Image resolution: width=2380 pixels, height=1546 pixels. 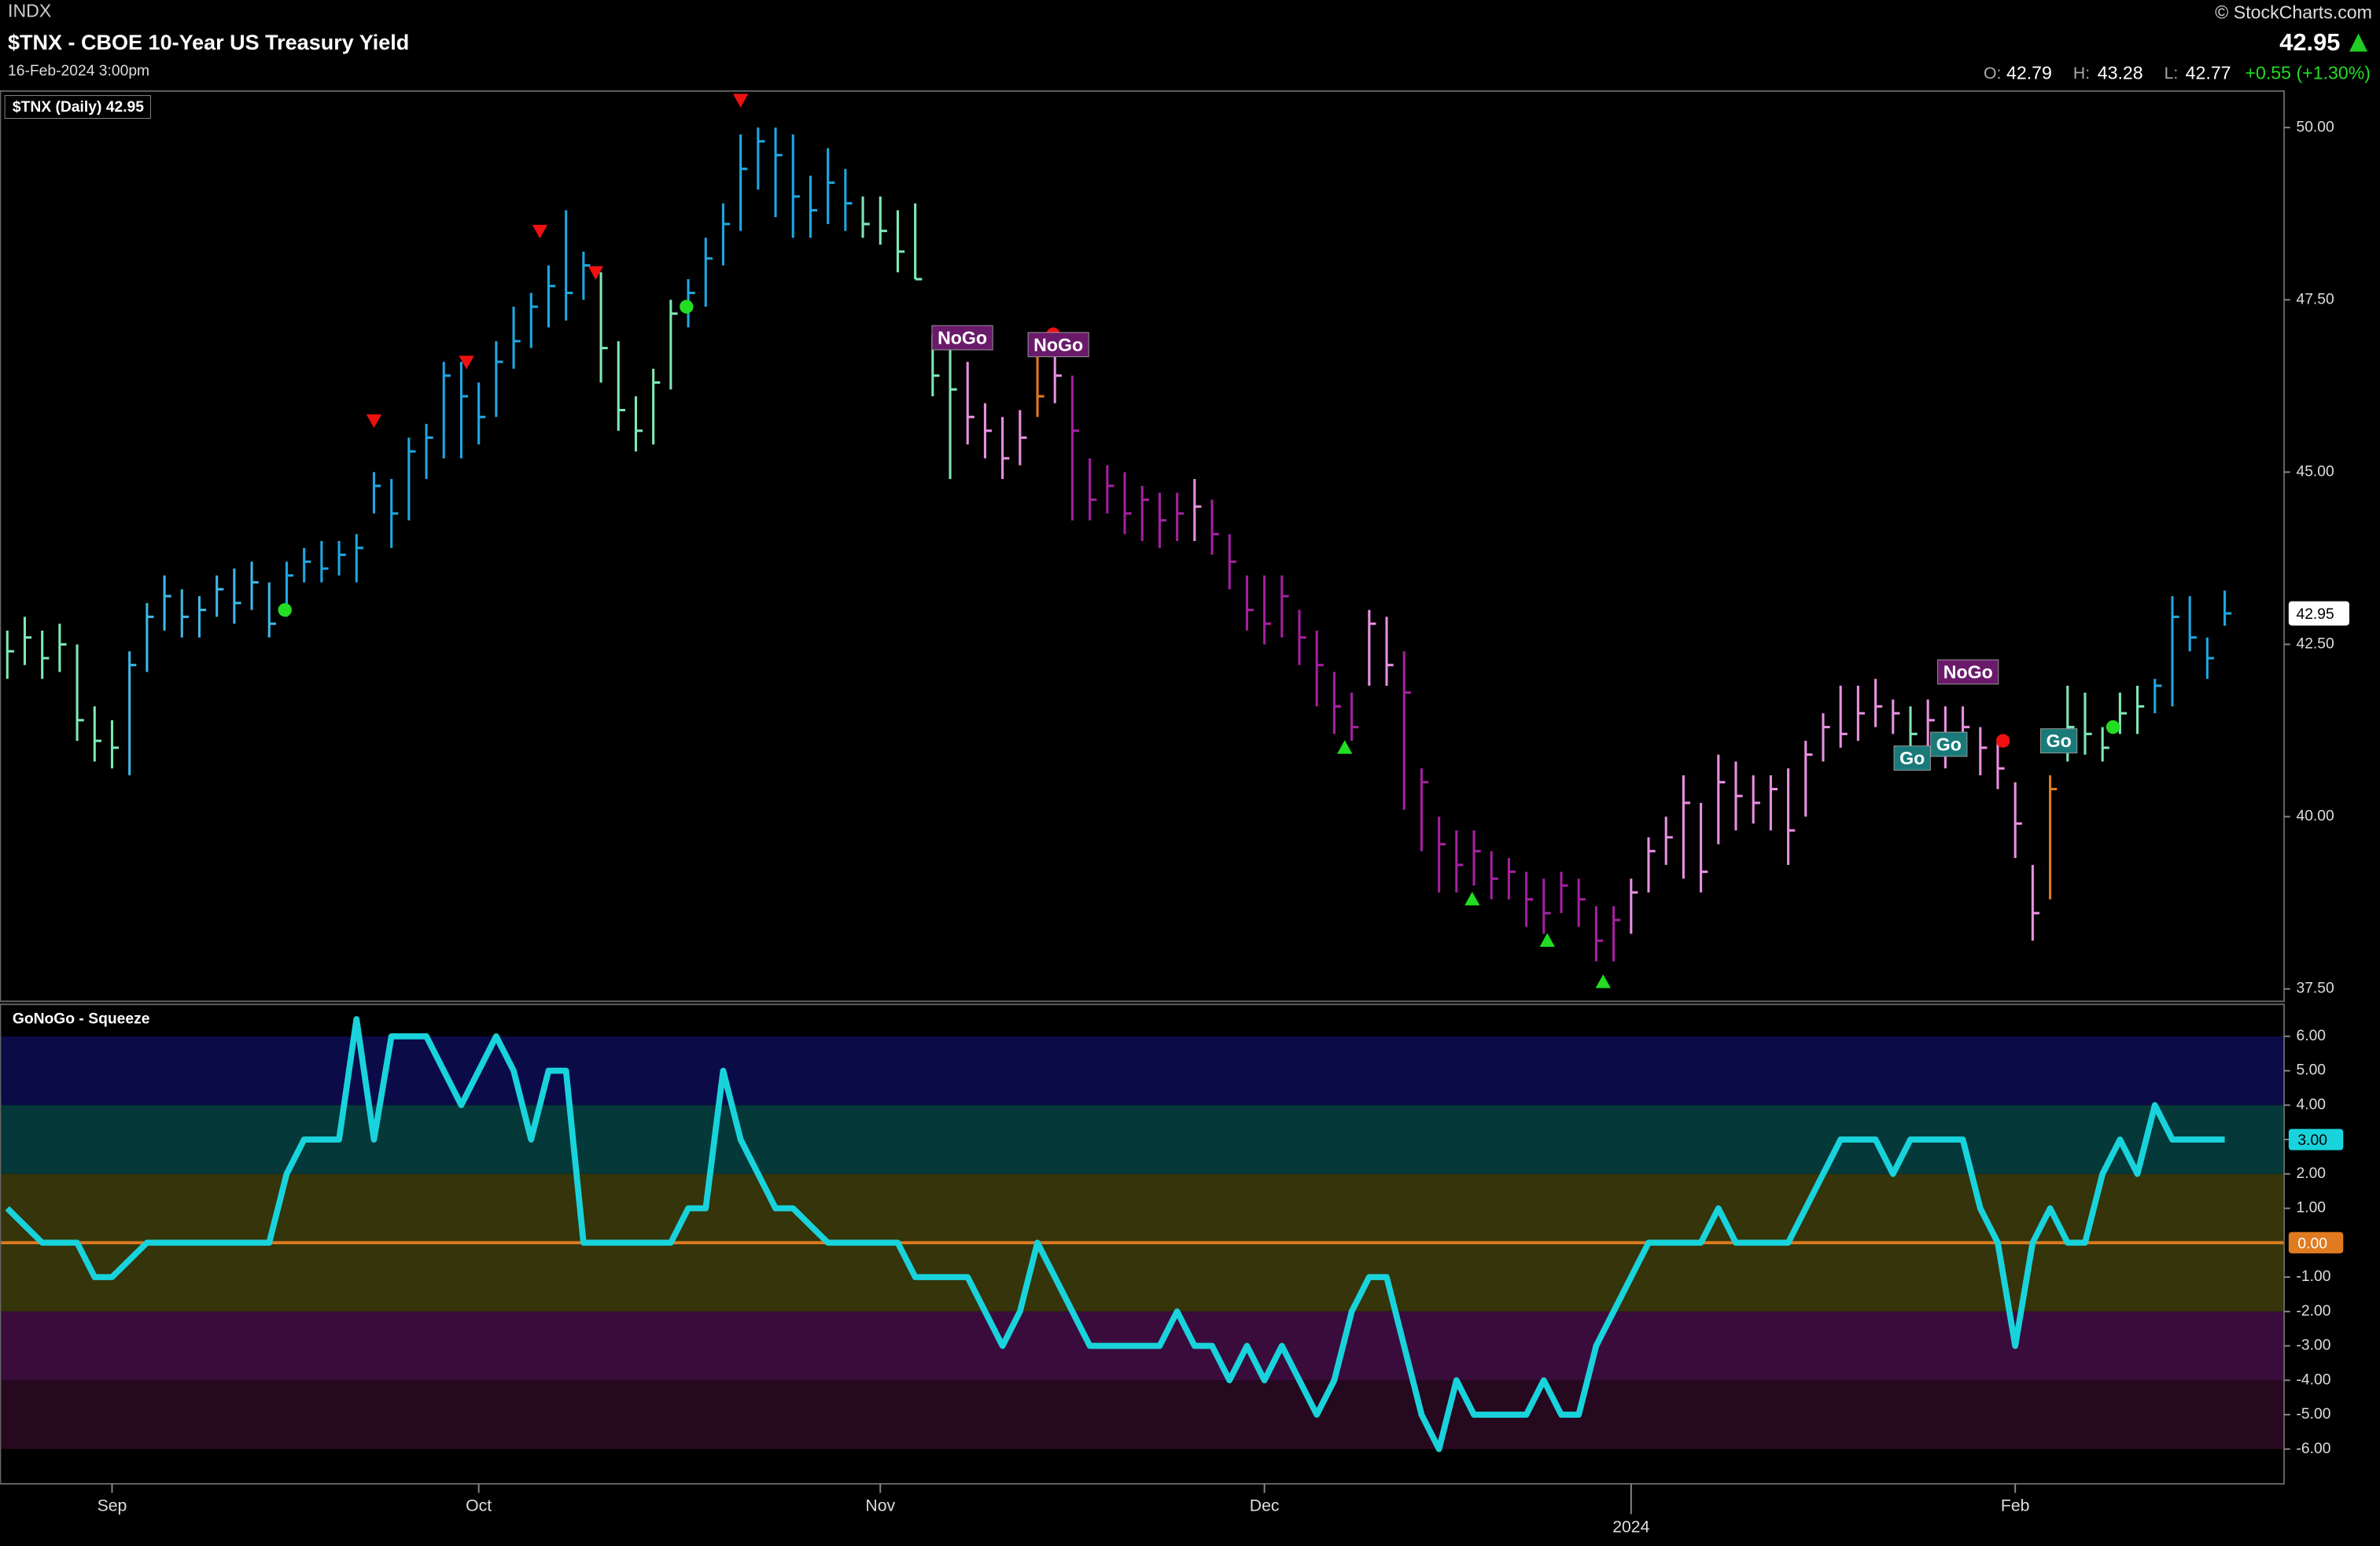 What do you see at coordinates (2029, 73) in the screenshot?
I see `ohlc-value: 42.79` at bounding box center [2029, 73].